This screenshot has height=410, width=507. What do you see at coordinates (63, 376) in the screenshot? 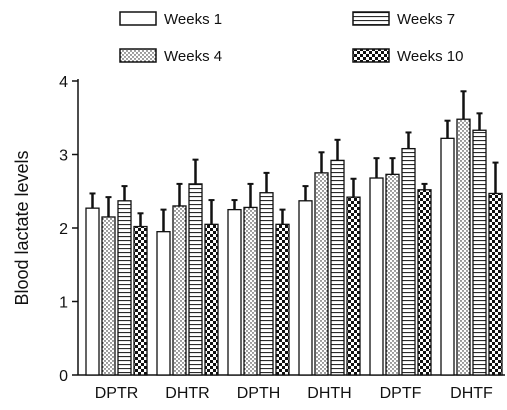
I see `y-tick-label: 0` at bounding box center [63, 376].